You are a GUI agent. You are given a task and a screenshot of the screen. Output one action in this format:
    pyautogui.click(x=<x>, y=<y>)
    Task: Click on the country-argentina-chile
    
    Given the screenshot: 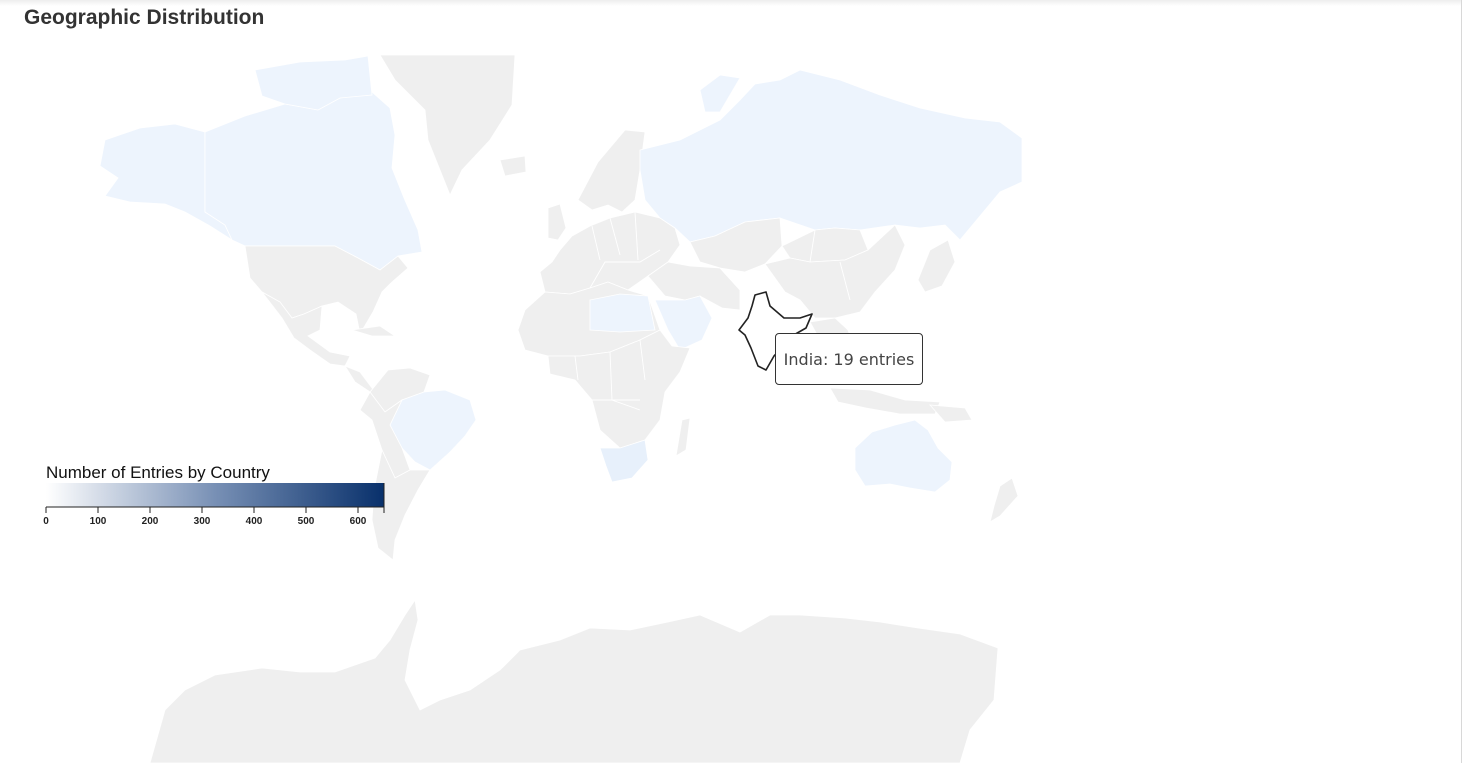 What is the action you would take?
    pyautogui.click(x=401, y=504)
    